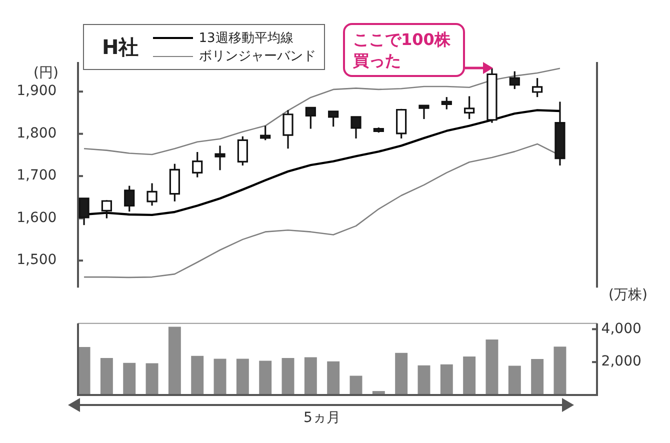  Describe the element at coordinates (36, 176) in the screenshot. I see `y-tick-label: 1,700` at that location.